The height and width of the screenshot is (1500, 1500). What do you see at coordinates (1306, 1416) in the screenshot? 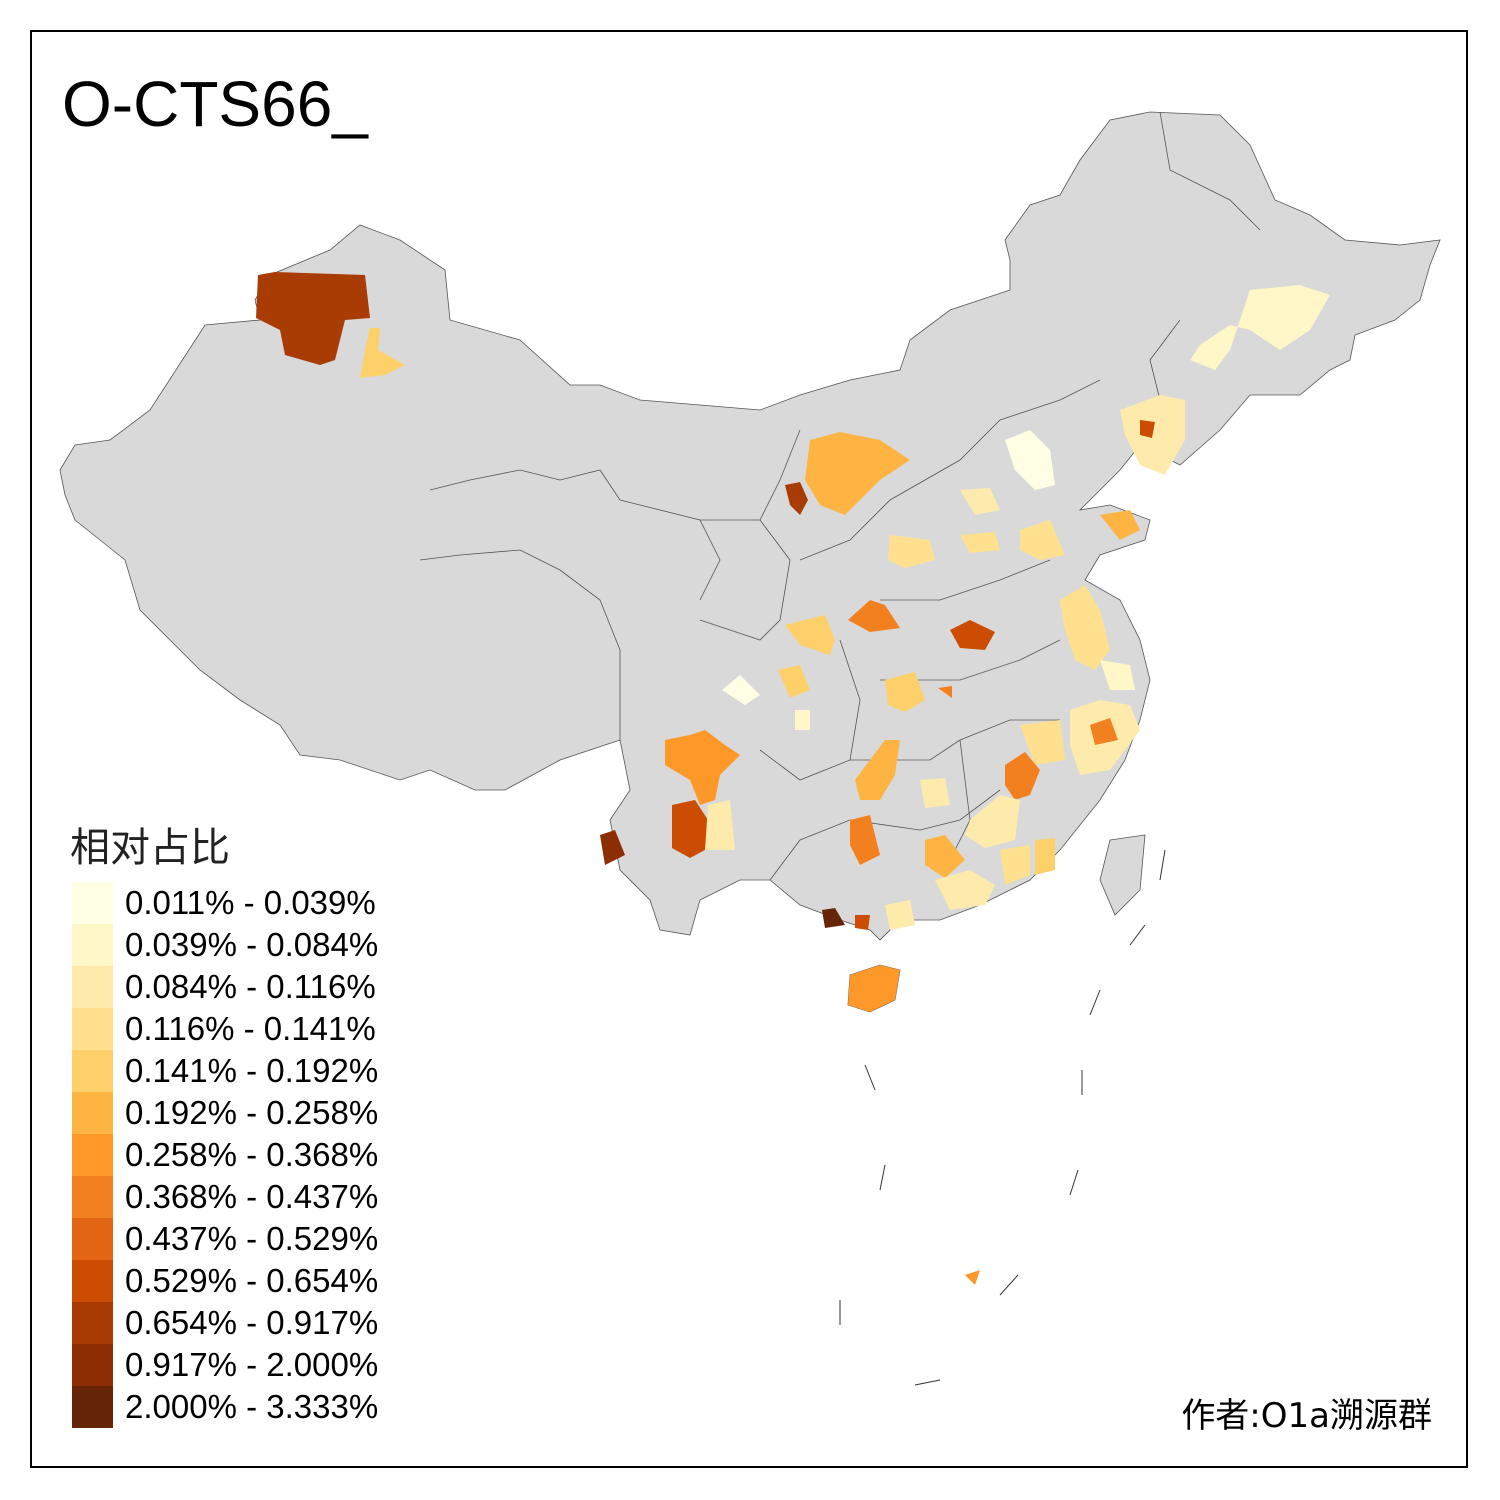
I see `author-credit: 作者:O1a溯源群` at bounding box center [1306, 1416].